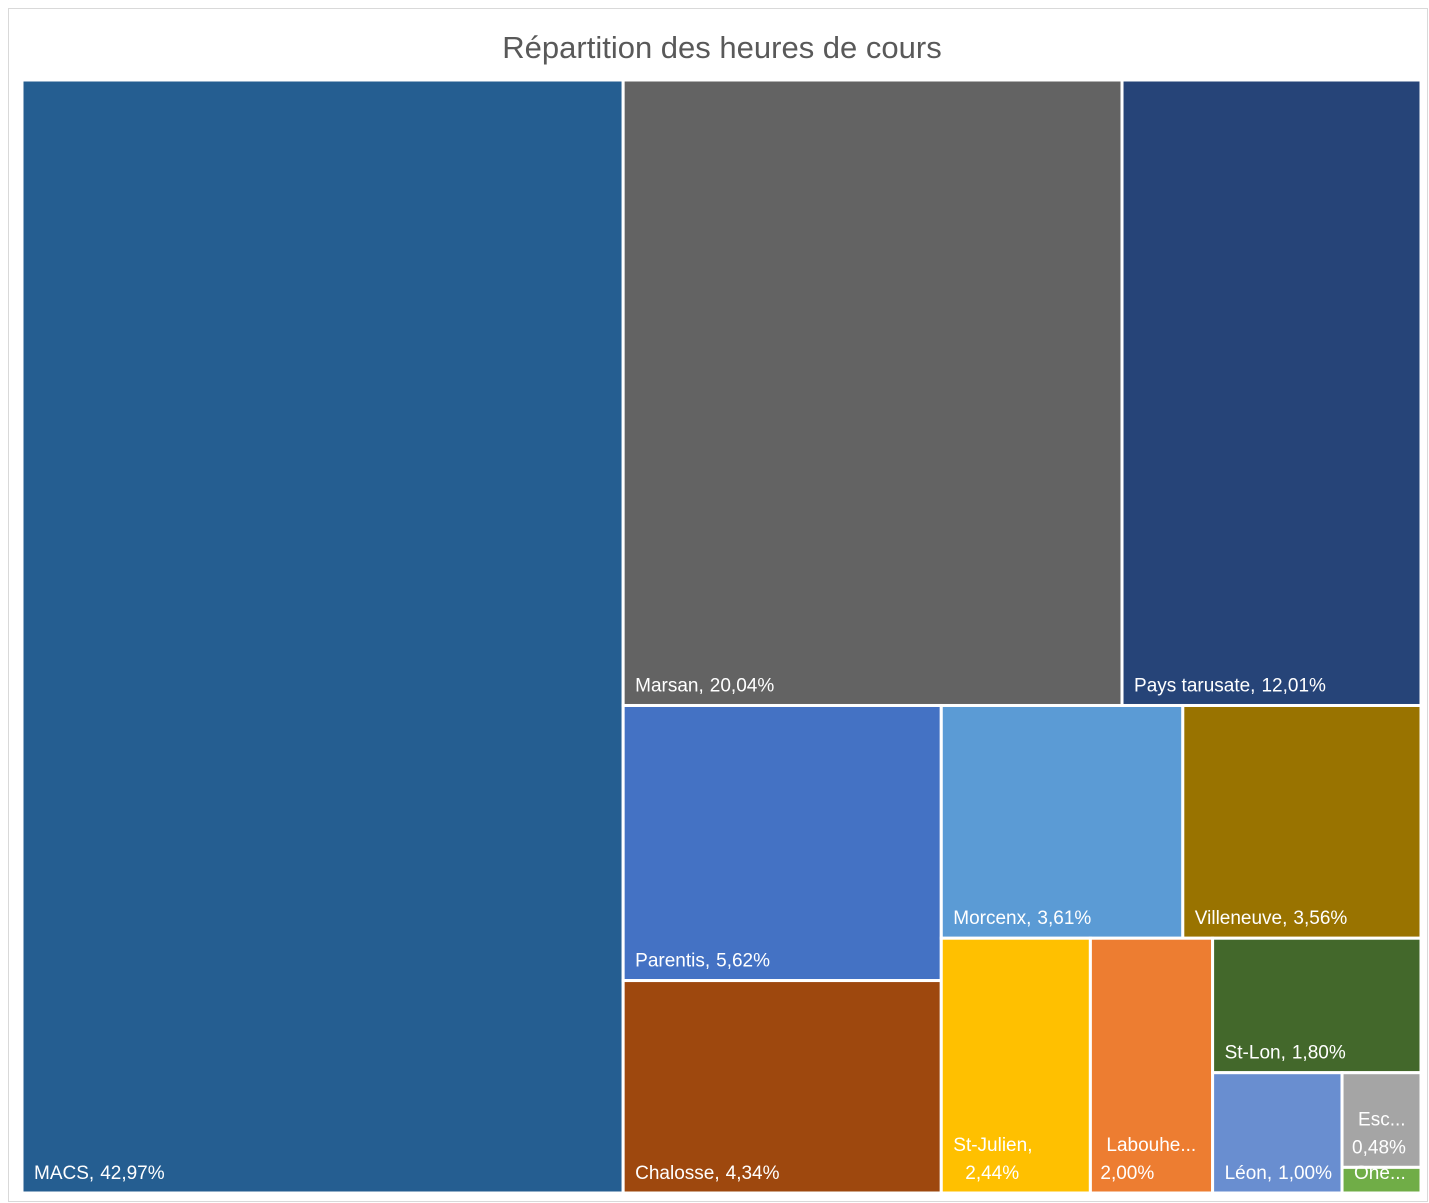 The width and height of the screenshot is (1429, 1203). I want to click on tile-label: Morcenx, 3,61%, so click(1022, 918).